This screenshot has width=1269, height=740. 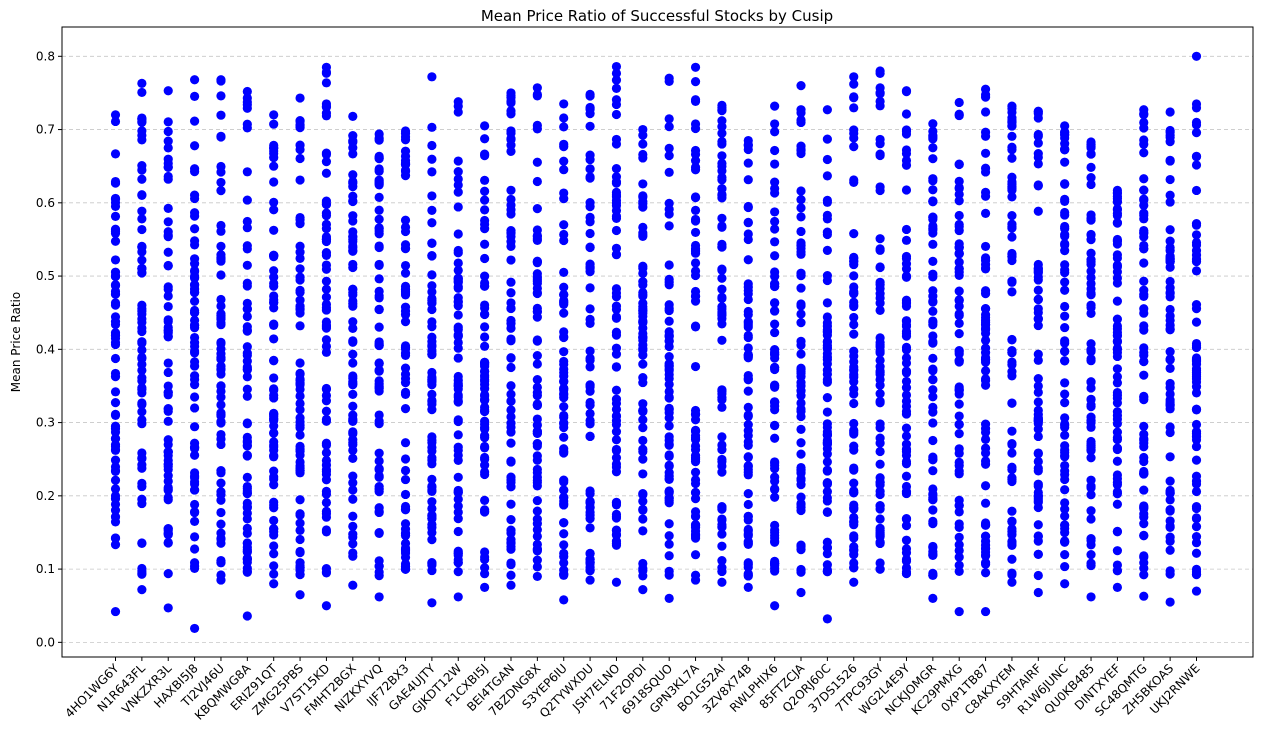 I want to click on y-tick-label: 0.2, so click(x=45, y=496).